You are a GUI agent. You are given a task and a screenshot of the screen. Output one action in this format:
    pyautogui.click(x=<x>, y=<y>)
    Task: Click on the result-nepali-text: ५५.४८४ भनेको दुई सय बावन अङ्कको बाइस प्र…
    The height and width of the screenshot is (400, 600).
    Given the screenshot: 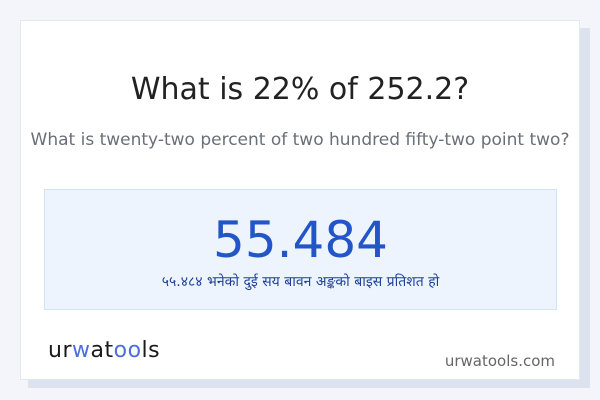 What is the action you would take?
    pyautogui.click(x=300, y=282)
    